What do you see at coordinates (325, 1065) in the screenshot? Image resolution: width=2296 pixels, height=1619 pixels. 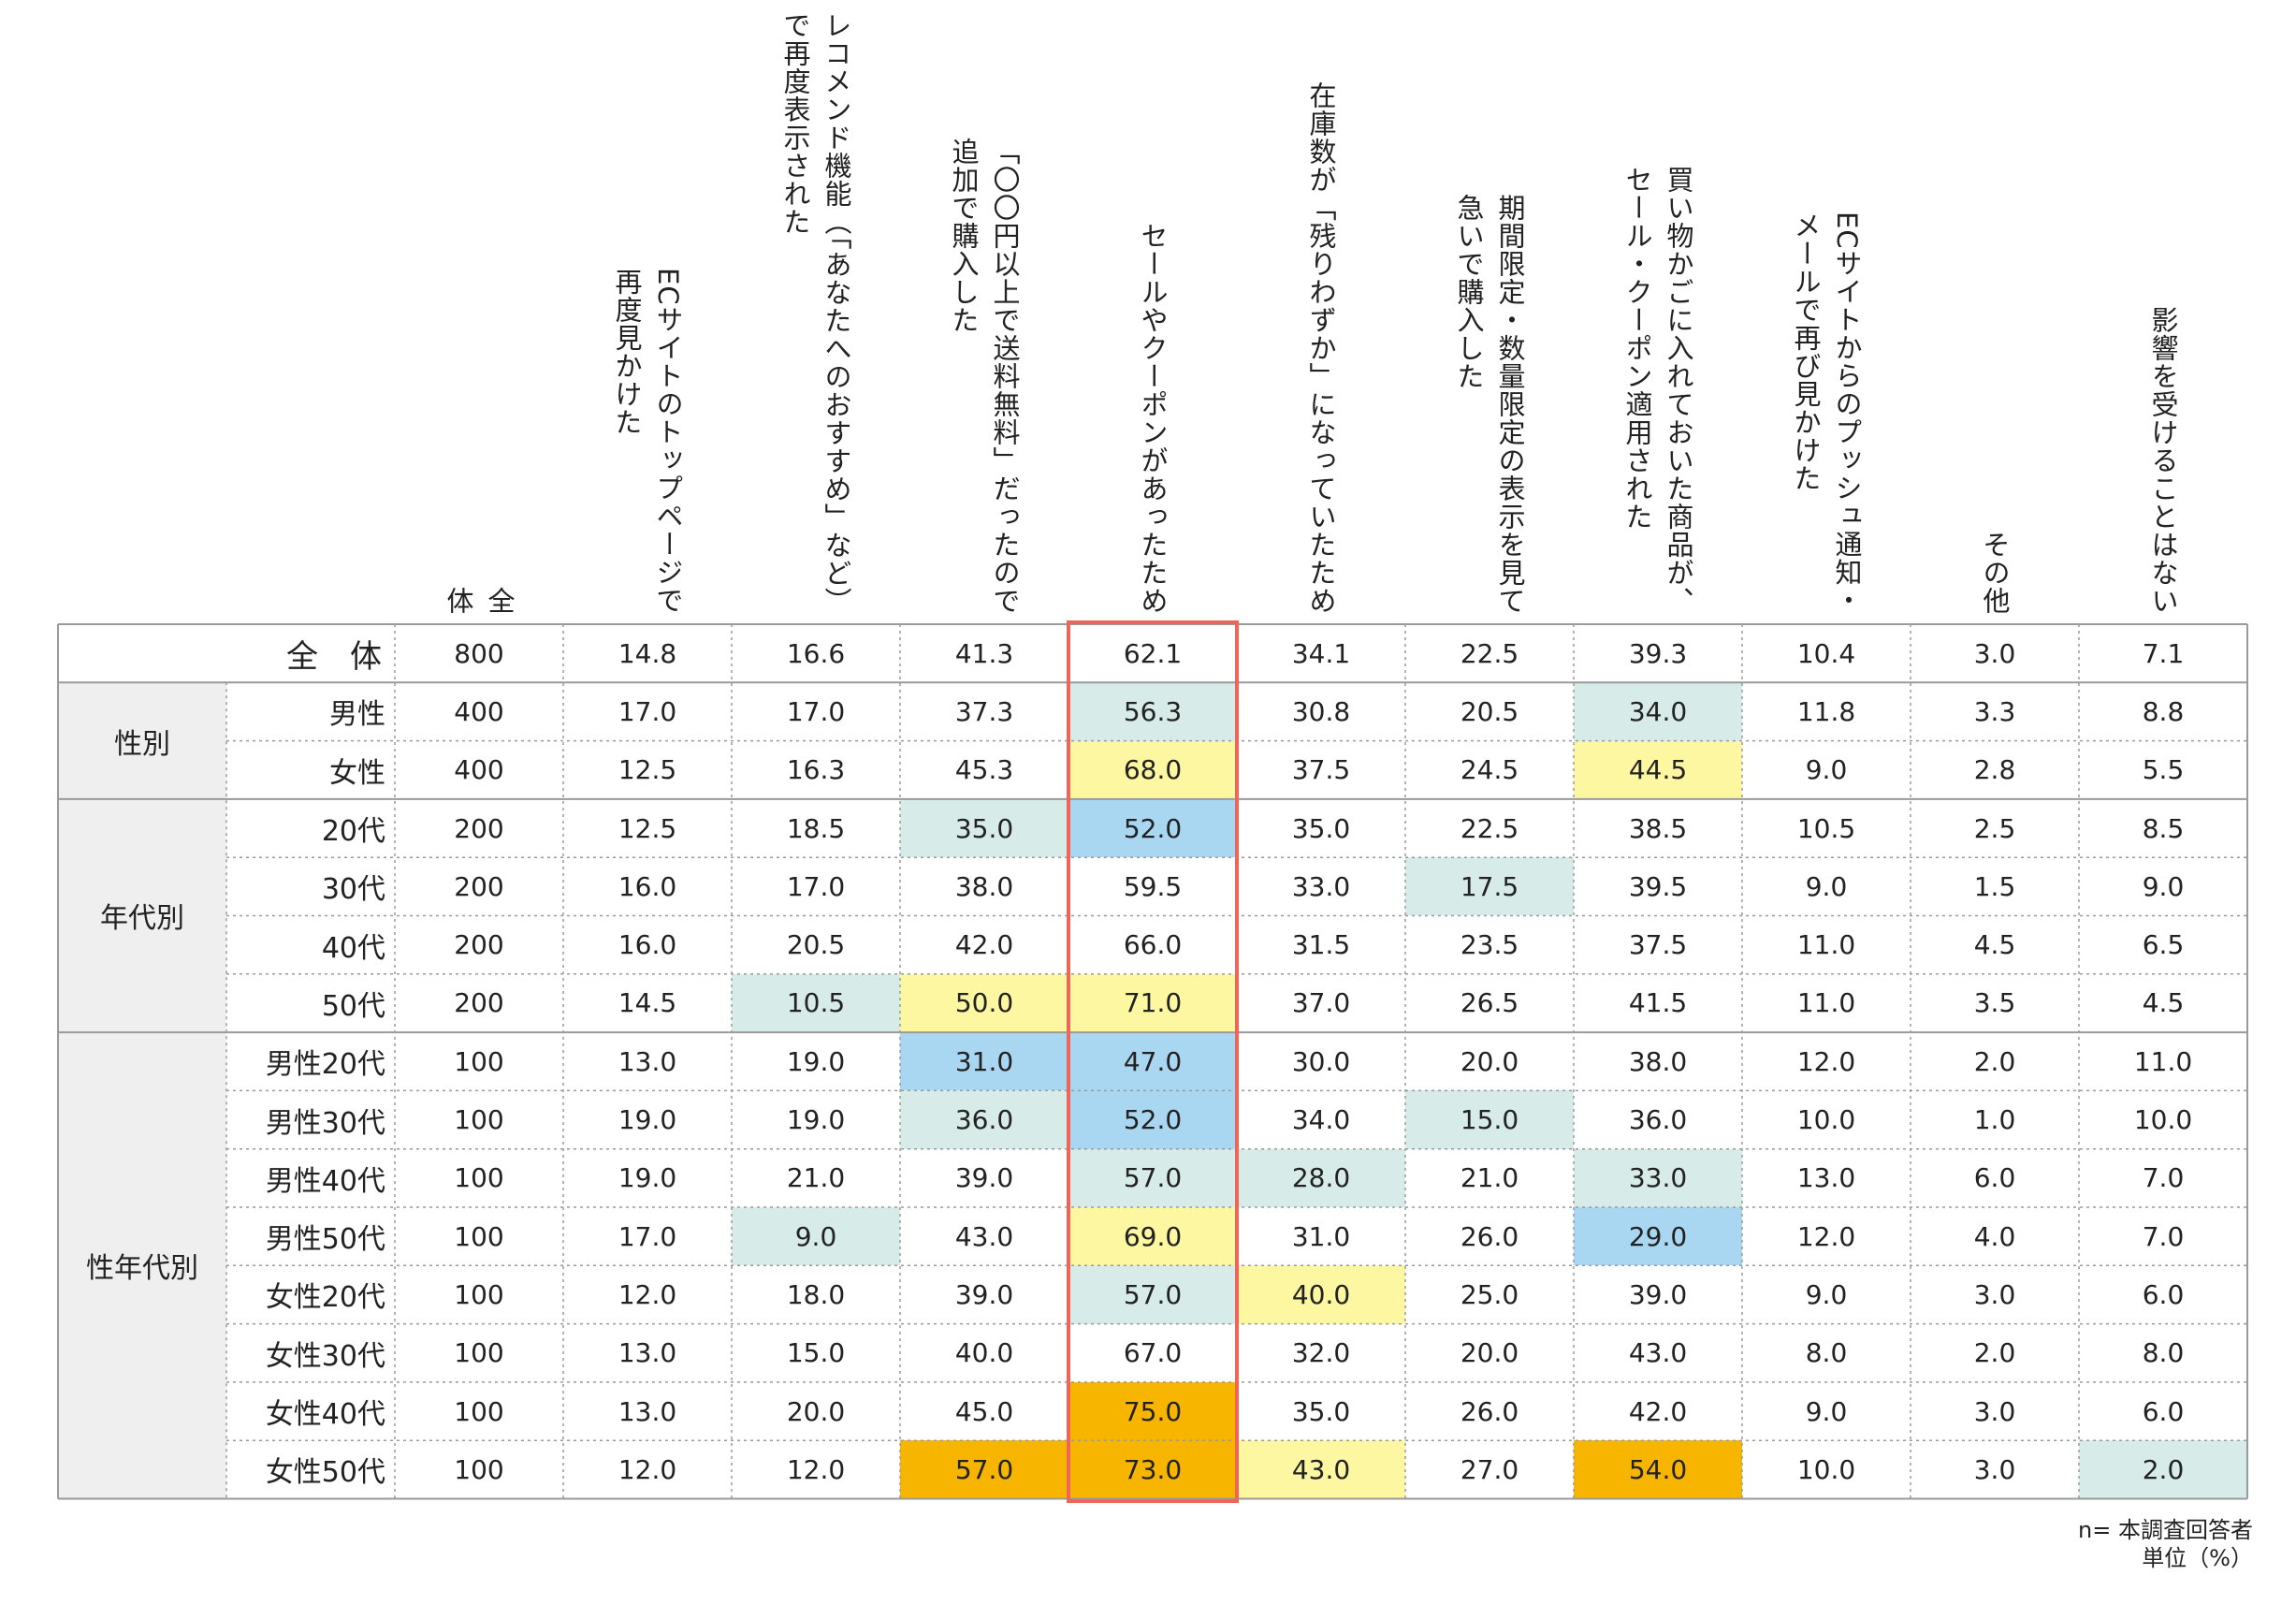 I see `row-label: 男性20代` at bounding box center [325, 1065].